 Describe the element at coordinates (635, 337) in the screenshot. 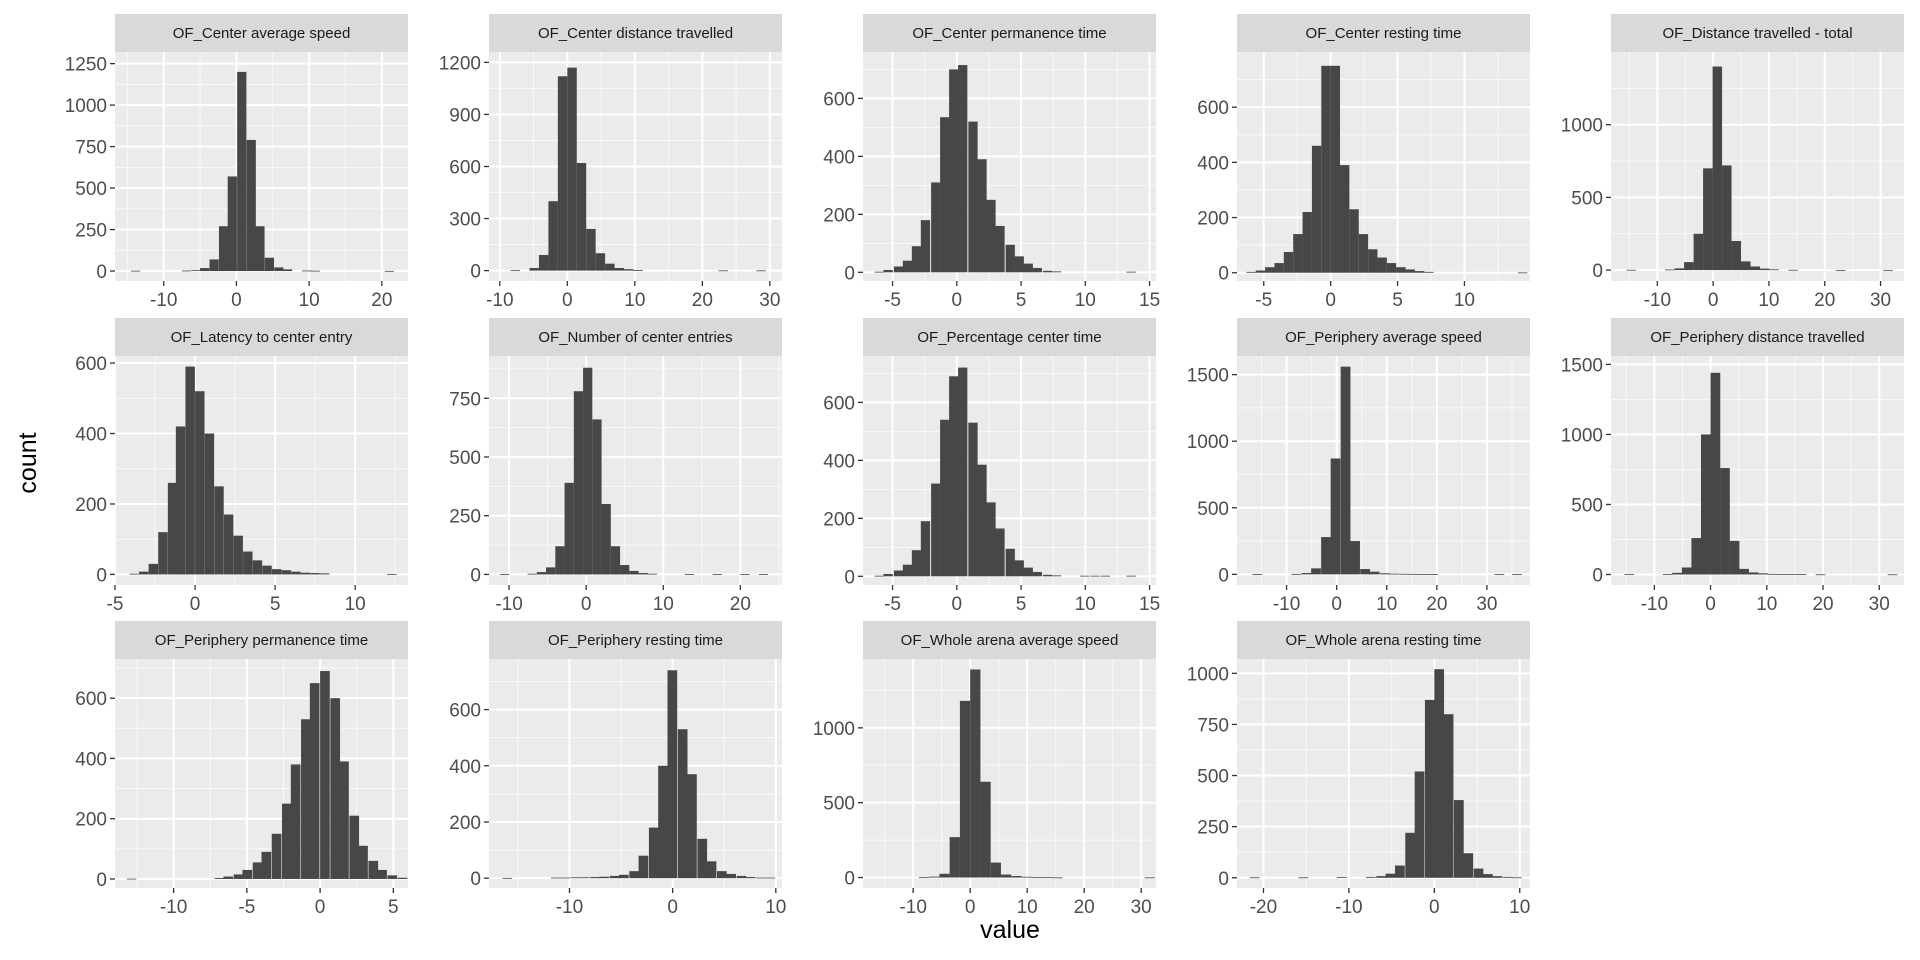

I see `facet-title: OF_Number of center entries` at that location.